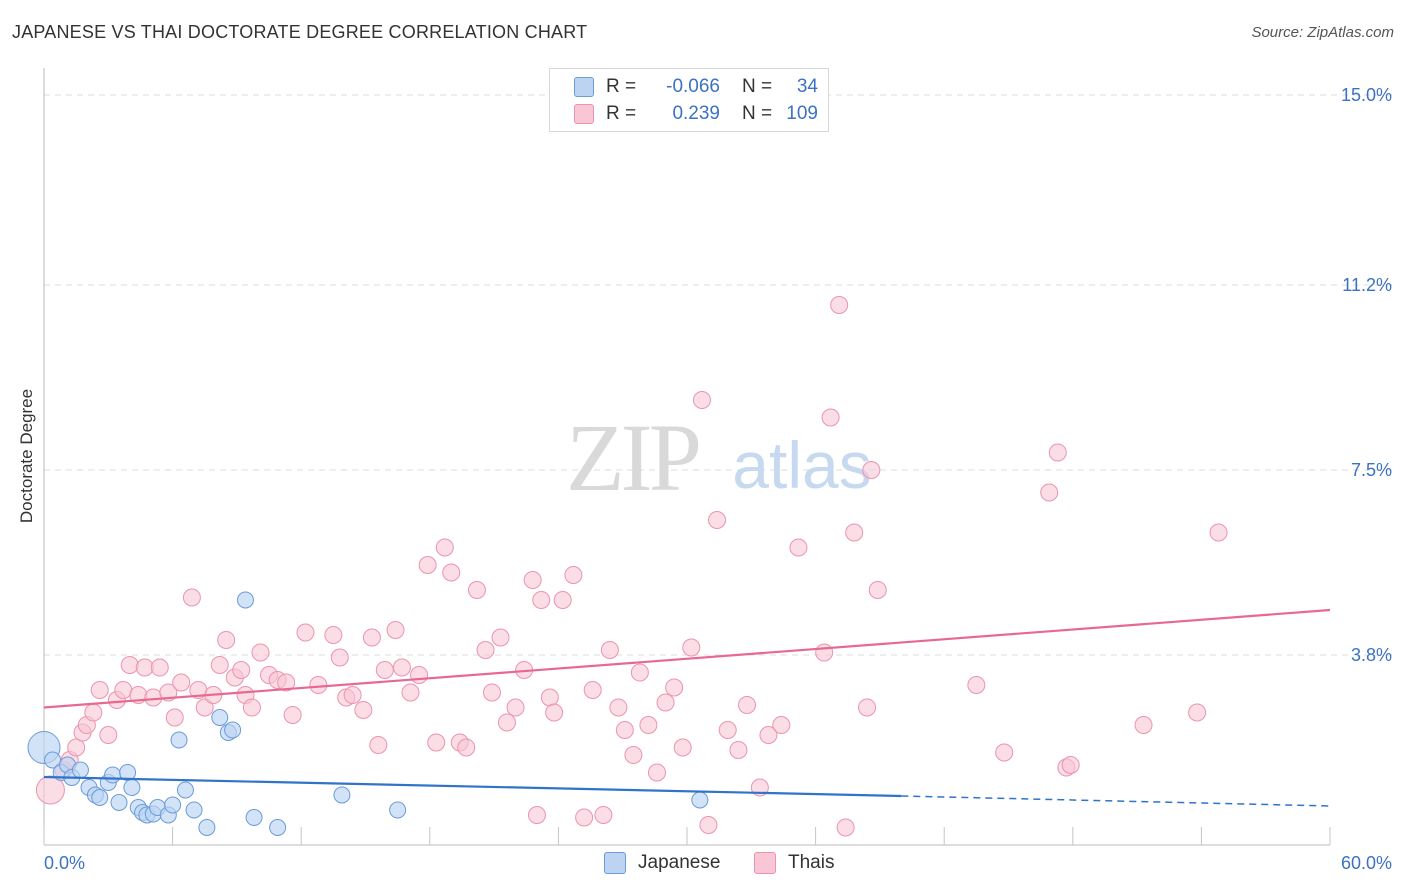 The image size is (1406, 892). What do you see at coordinates (794, 863) in the screenshot?
I see `legend-item-thais: Thais` at bounding box center [794, 863].